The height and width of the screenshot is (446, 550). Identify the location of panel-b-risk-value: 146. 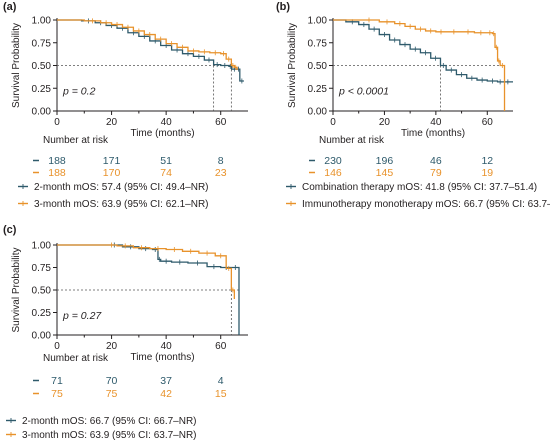
(333, 173).